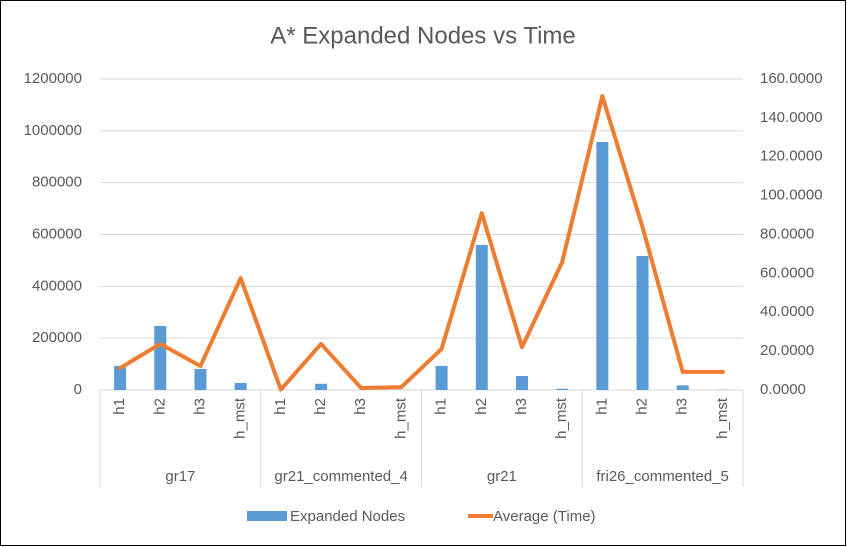 This screenshot has height=547, width=847. I want to click on y-tick-label: 1200000, so click(53, 78).